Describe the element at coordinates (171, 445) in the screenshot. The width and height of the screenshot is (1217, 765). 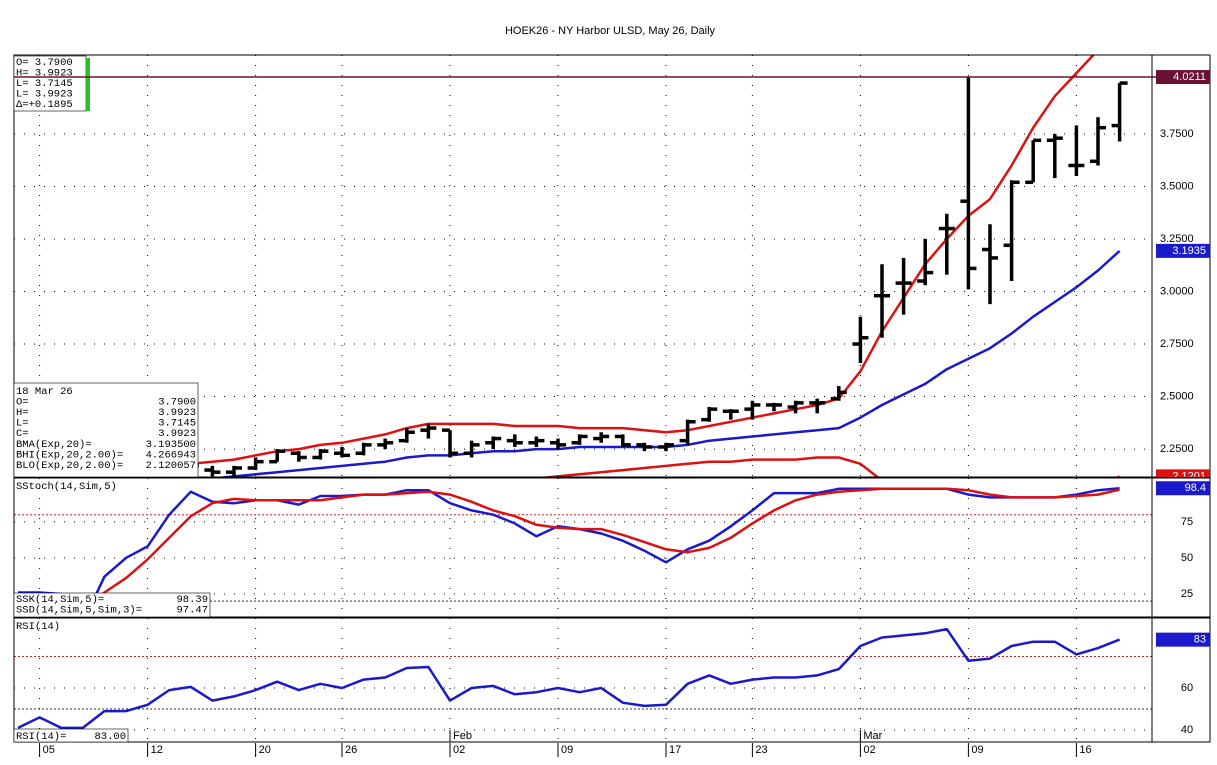
I see `readout-value: 3.193500` at that location.